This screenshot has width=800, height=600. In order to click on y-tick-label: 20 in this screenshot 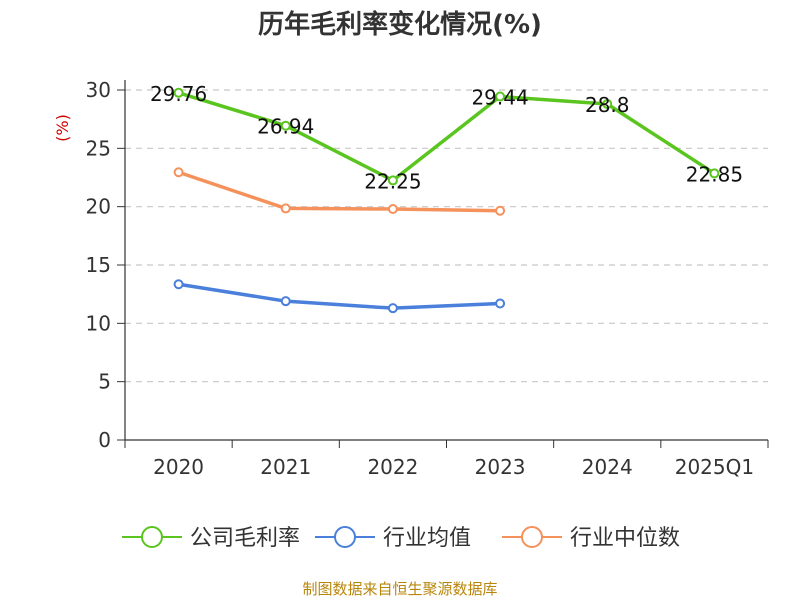, I will do `click(98, 207)`.